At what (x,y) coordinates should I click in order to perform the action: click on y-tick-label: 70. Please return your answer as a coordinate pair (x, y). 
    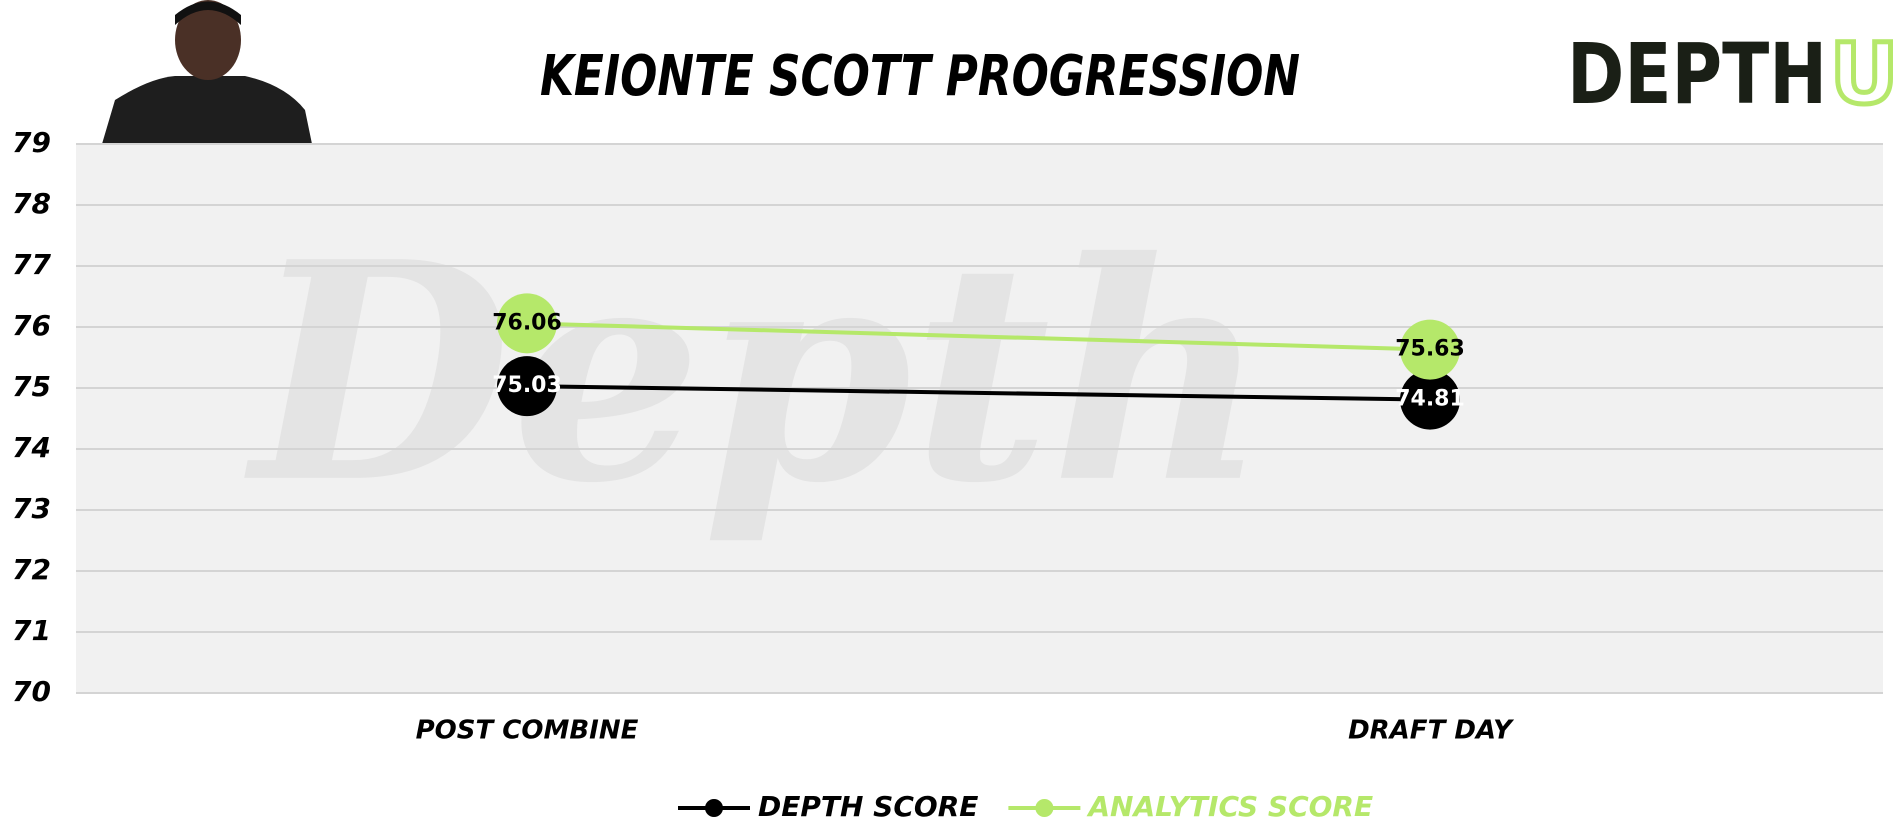
    Looking at the image, I should click on (31, 691).